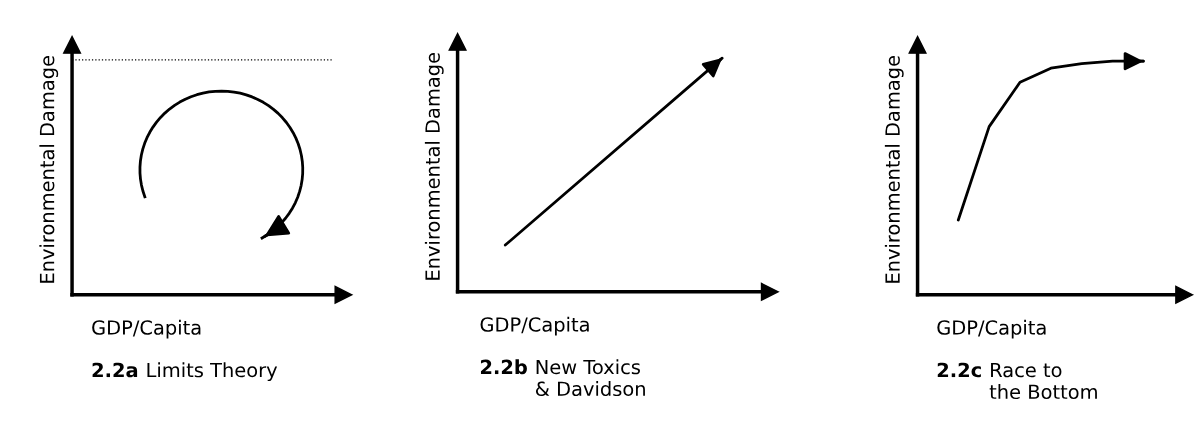 This screenshot has height=431, width=1201. I want to click on text: Limits Theory, so click(212, 372).